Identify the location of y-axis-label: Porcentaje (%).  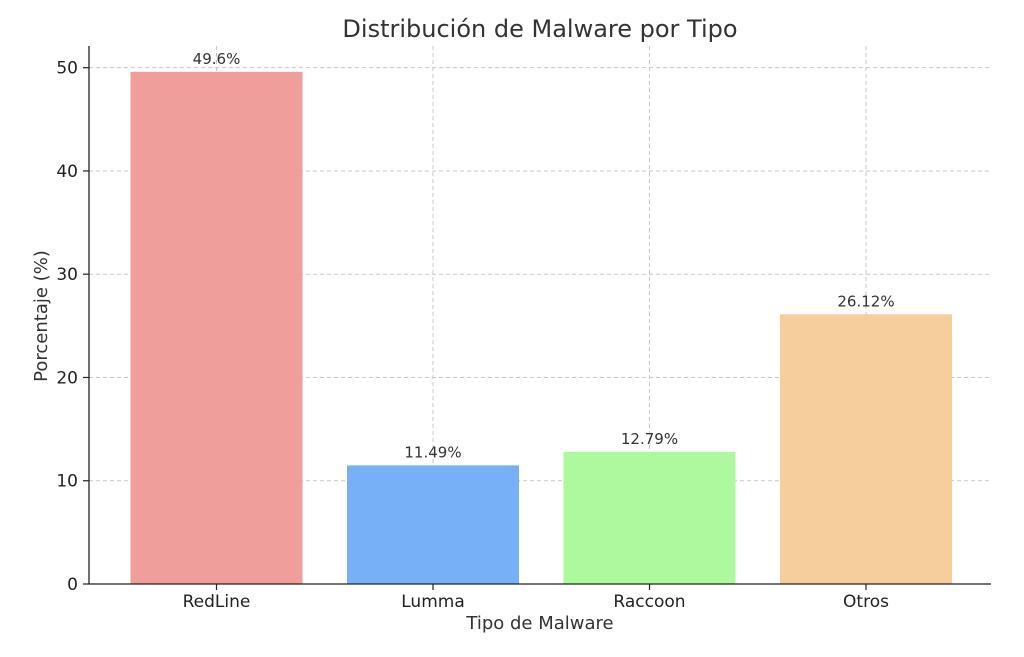
(41, 316).